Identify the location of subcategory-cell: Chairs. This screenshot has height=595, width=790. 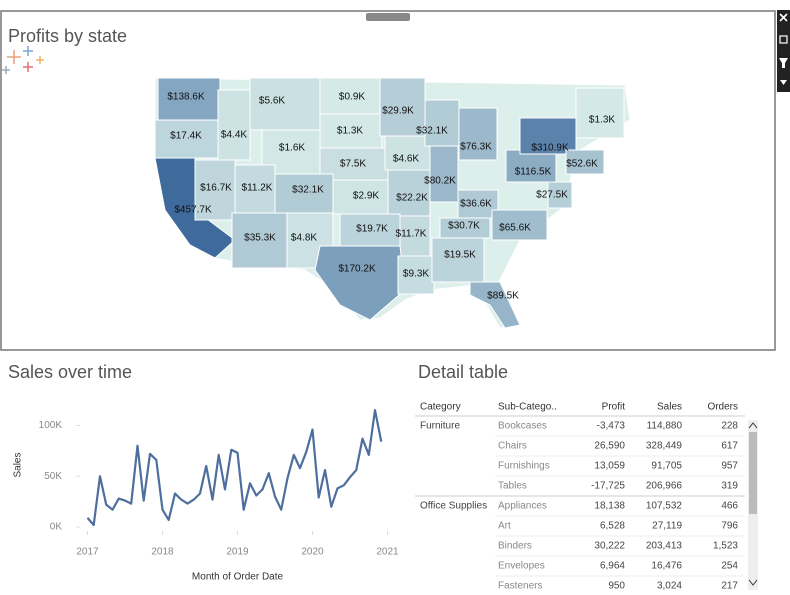
(512, 446).